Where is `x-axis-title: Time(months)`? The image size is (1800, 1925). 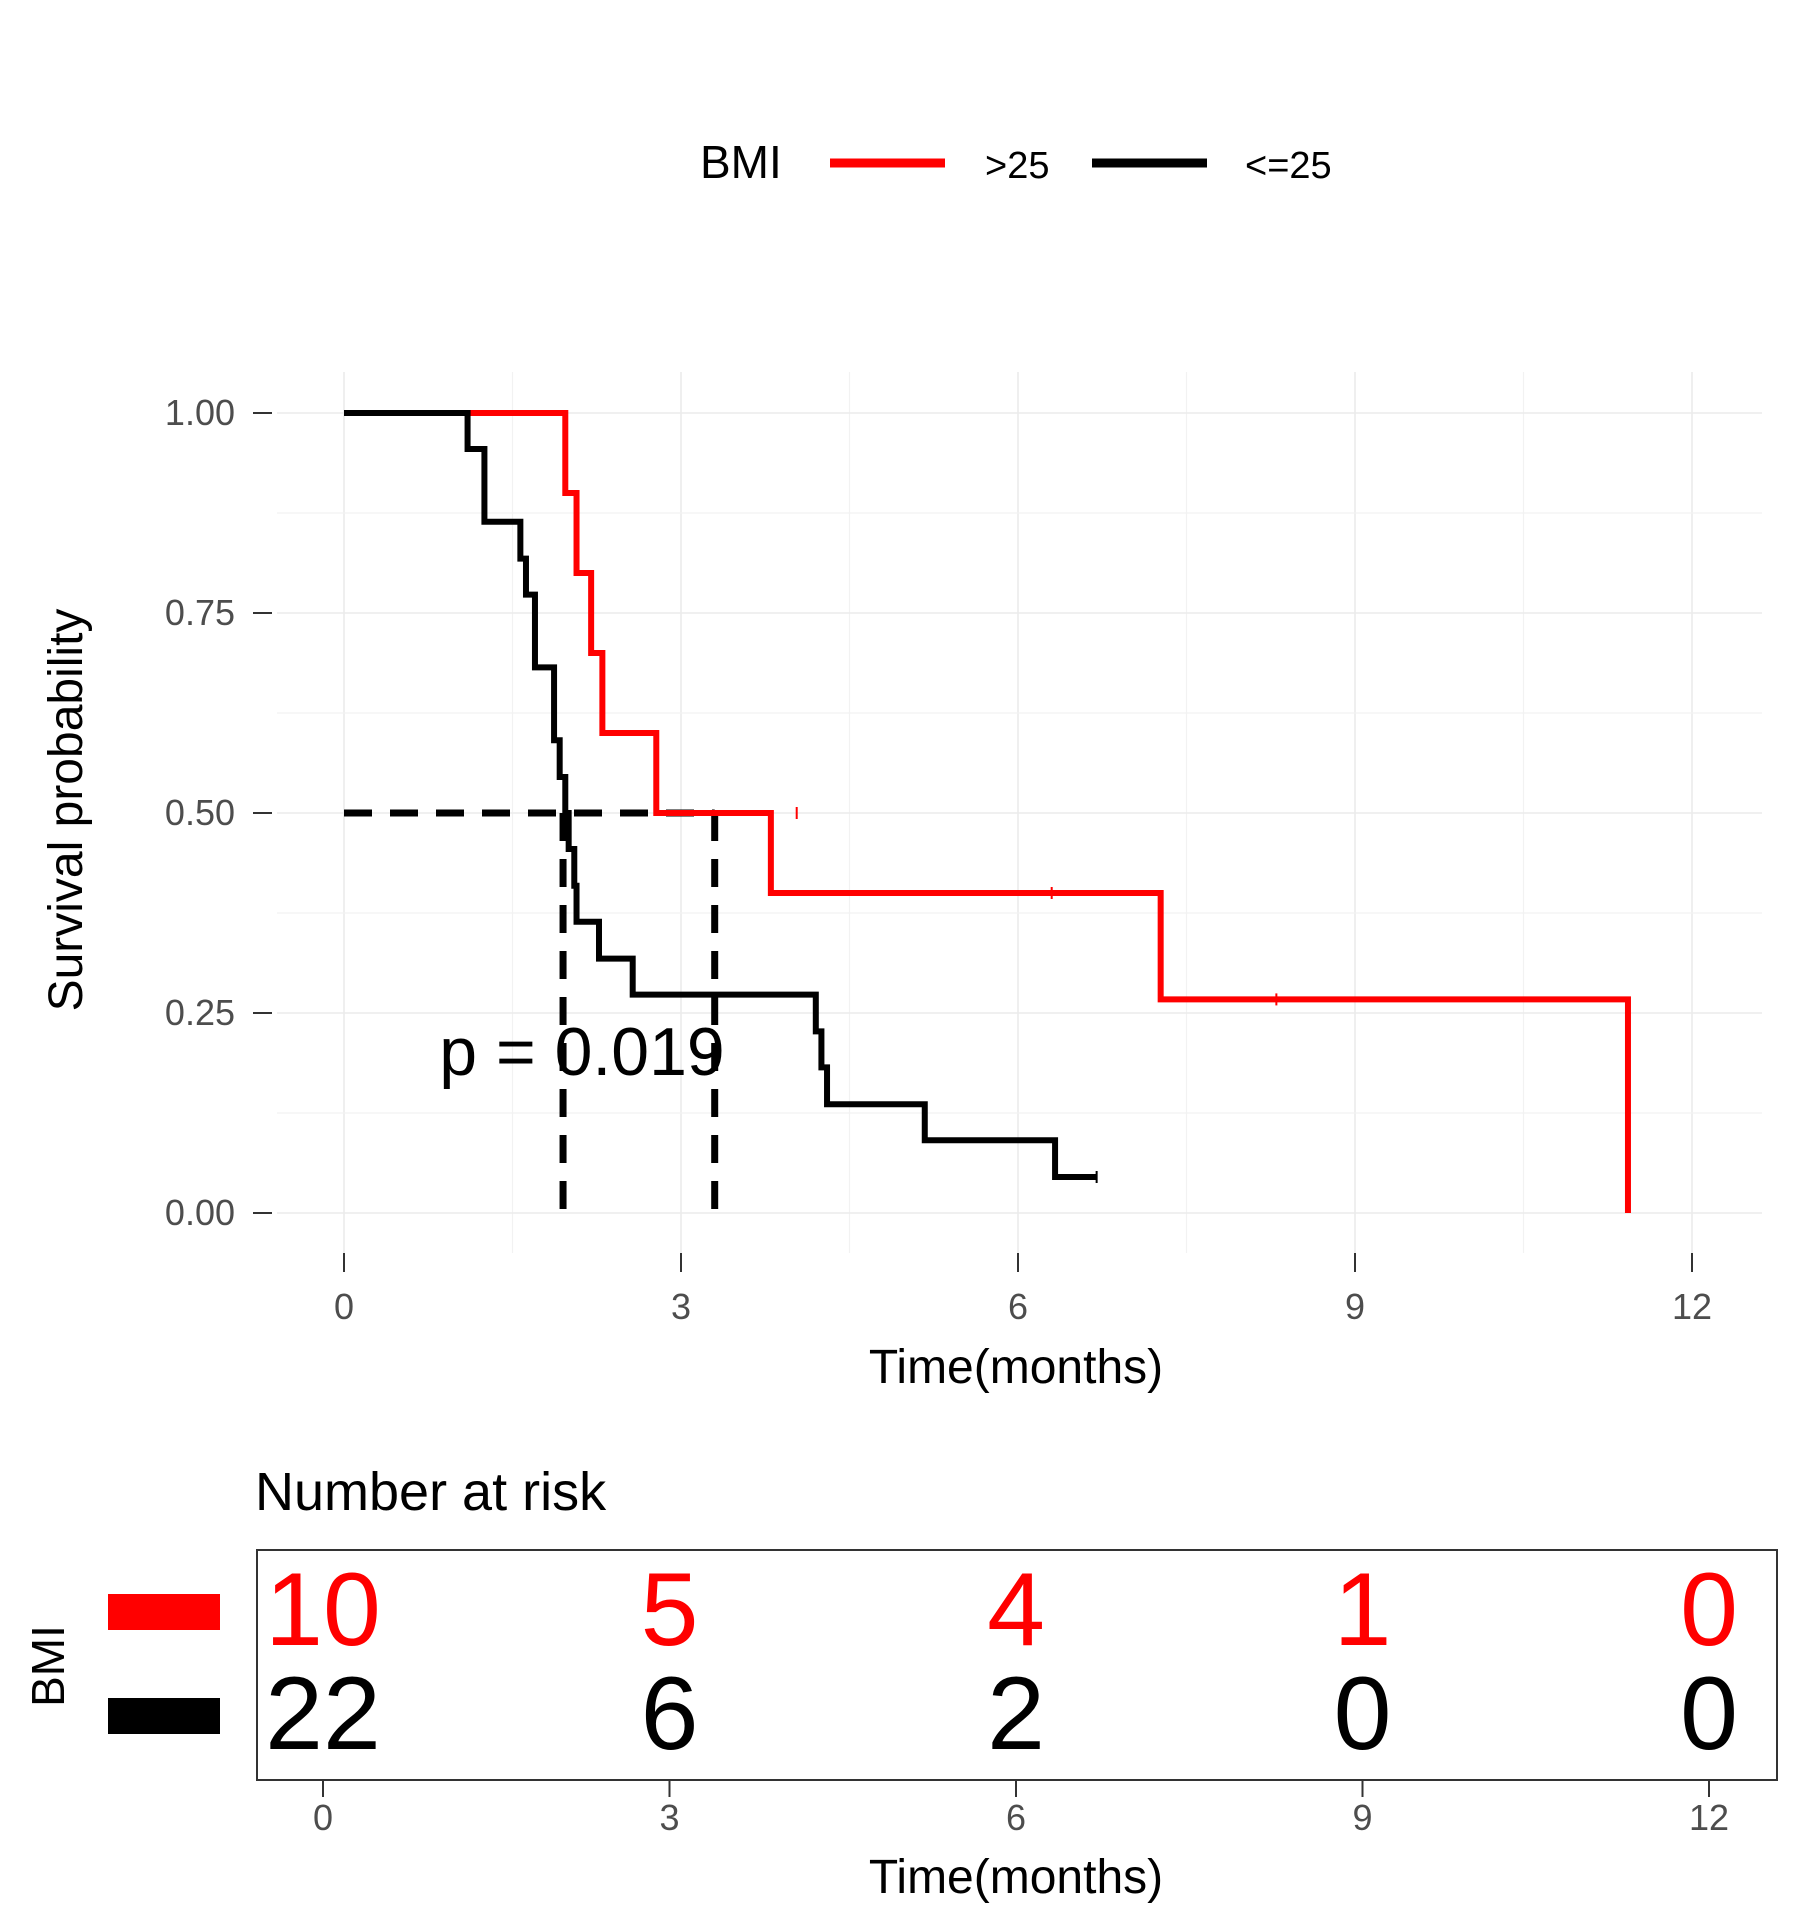 x-axis-title: Time(months) is located at coordinates (1016, 1367).